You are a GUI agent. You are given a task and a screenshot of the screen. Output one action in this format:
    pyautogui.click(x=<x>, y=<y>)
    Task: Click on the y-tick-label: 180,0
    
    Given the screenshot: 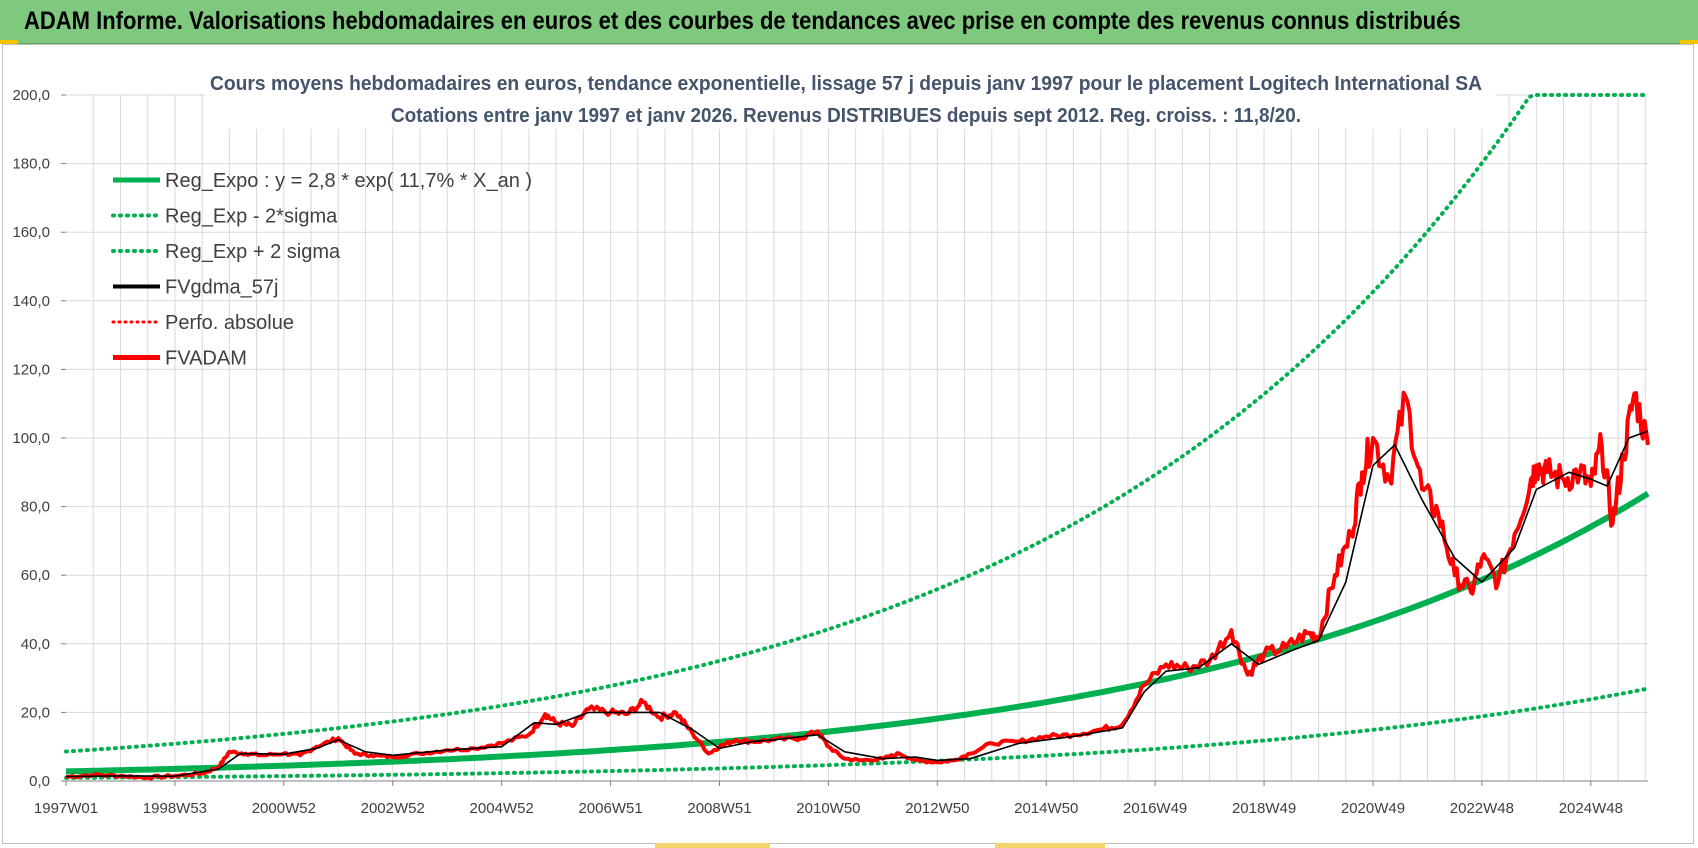 What is the action you would take?
    pyautogui.click(x=31, y=164)
    